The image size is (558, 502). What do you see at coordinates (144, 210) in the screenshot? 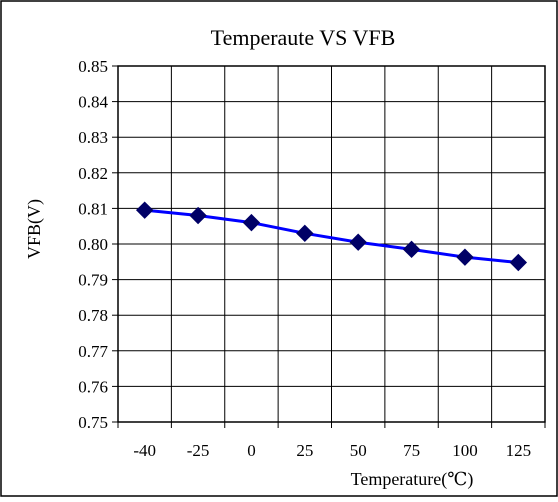
I see `data-point--40` at bounding box center [144, 210].